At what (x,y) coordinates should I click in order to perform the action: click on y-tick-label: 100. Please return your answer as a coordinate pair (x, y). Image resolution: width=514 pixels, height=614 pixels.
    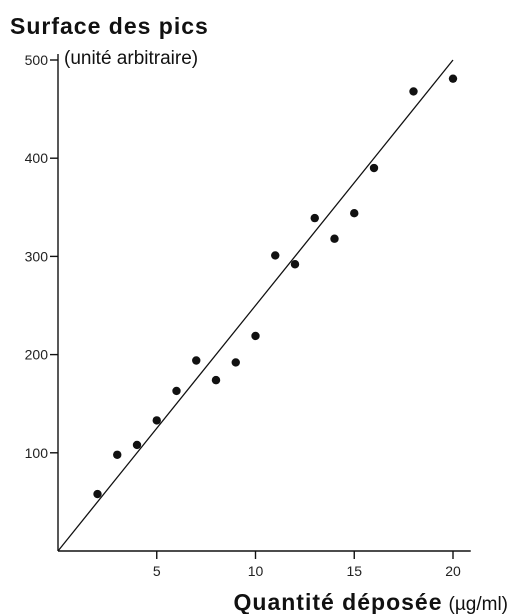
    Looking at the image, I should click on (37, 453).